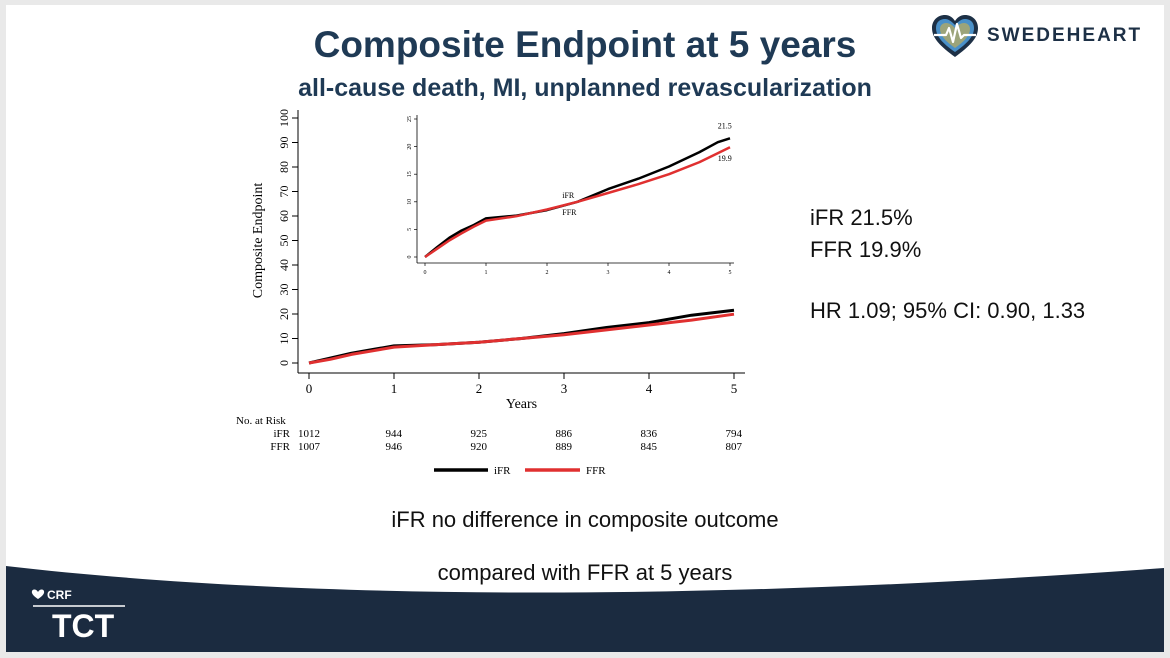 The width and height of the screenshot is (1170, 658). What do you see at coordinates (725, 158) in the screenshot?
I see `inset-end-label-ffr: 19.9` at bounding box center [725, 158].